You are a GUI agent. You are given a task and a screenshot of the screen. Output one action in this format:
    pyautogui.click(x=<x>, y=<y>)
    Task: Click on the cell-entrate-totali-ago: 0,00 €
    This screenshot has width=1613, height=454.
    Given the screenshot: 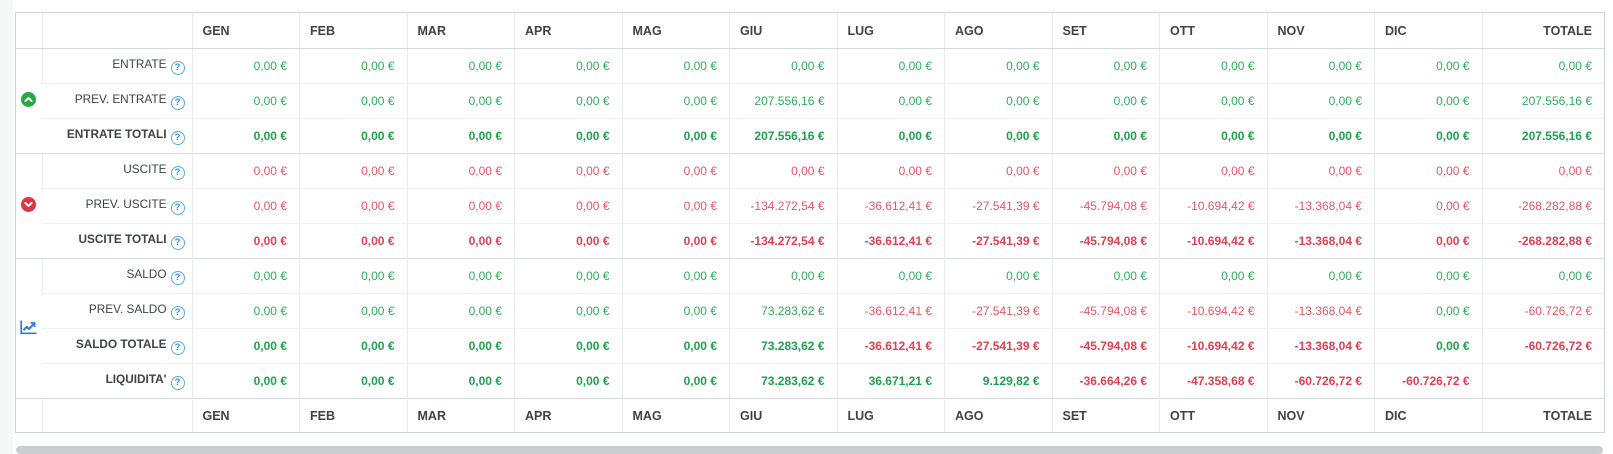 What is the action you would take?
    pyautogui.click(x=998, y=136)
    